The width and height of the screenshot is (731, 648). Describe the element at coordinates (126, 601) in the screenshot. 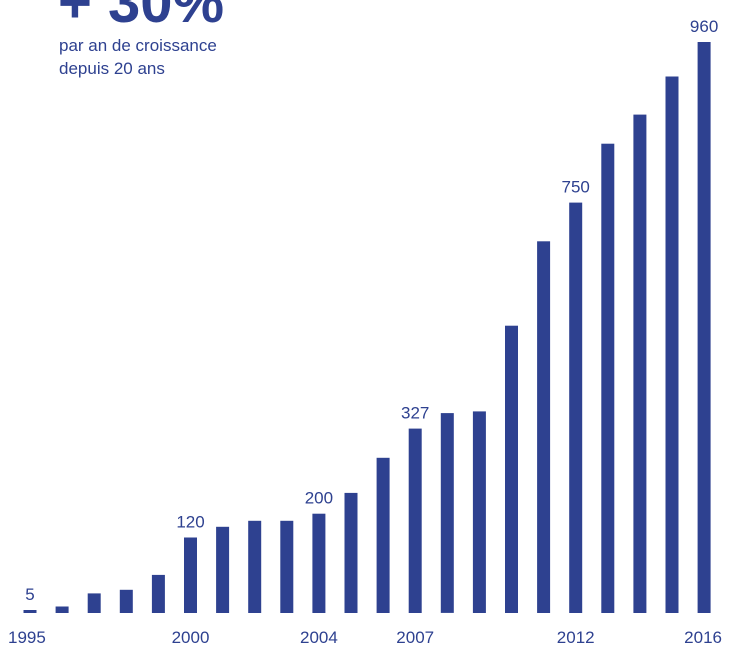

I see `bar-1998` at that location.